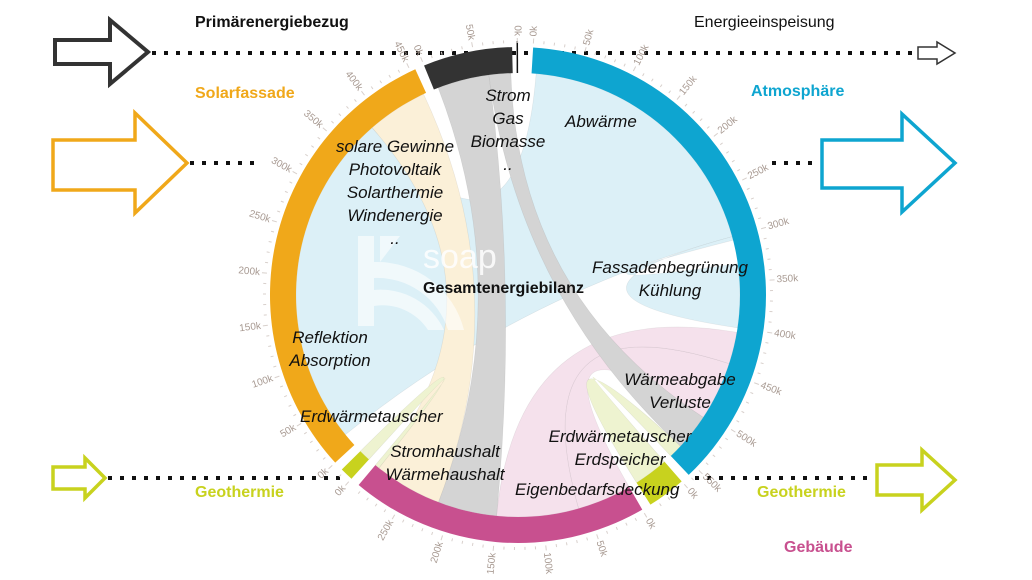  I want to click on arc-primary, so click(468, 68).